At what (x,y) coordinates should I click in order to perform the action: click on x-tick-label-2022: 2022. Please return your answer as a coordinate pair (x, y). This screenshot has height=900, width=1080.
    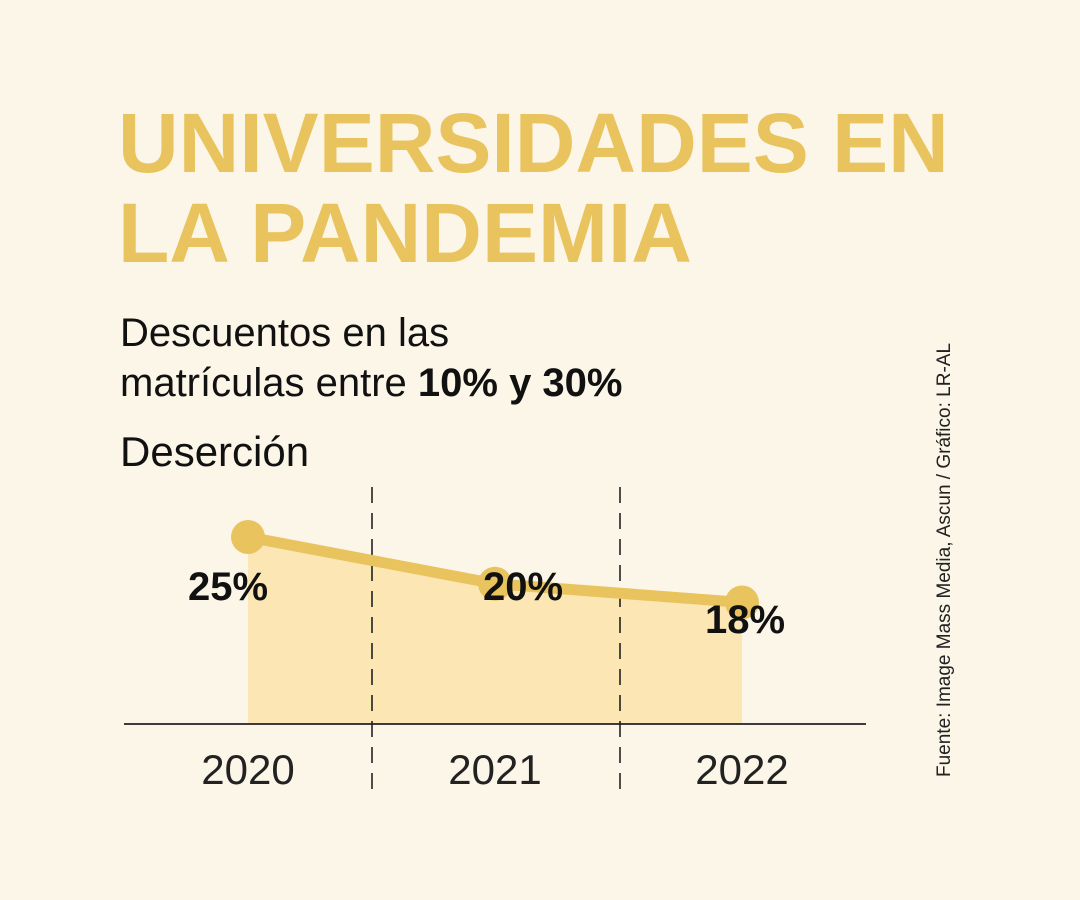
    Looking at the image, I should click on (741, 769).